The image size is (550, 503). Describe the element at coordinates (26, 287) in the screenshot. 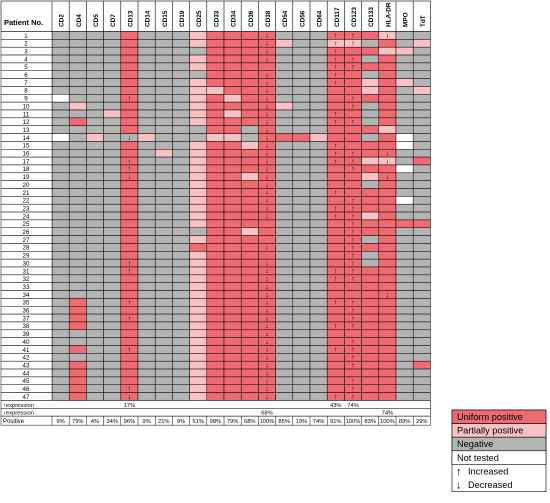

I see `row-label: 33` at that location.